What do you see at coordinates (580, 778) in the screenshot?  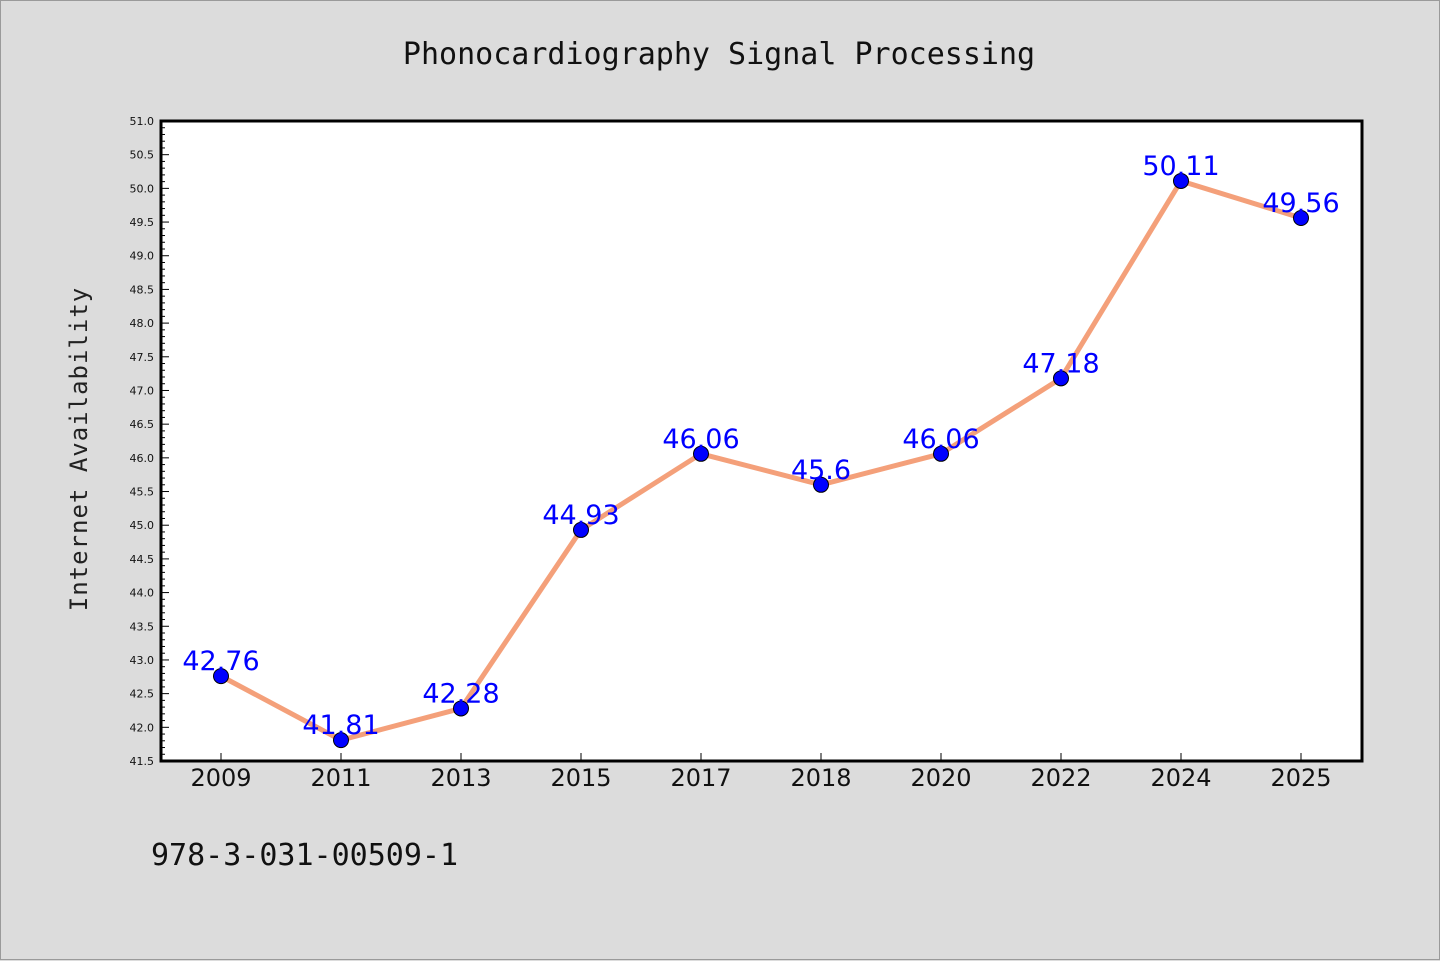 I see `x-tick-label: 2015` at bounding box center [580, 778].